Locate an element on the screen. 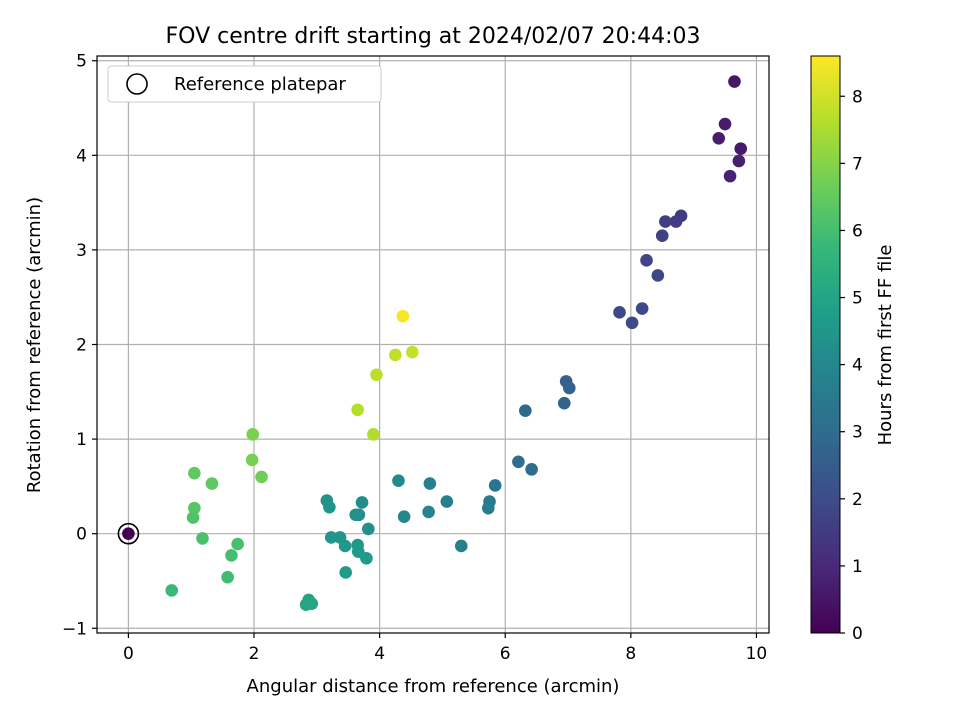 The height and width of the screenshot is (720, 960). colorbar-tick-label: 5 is located at coordinates (857, 299).